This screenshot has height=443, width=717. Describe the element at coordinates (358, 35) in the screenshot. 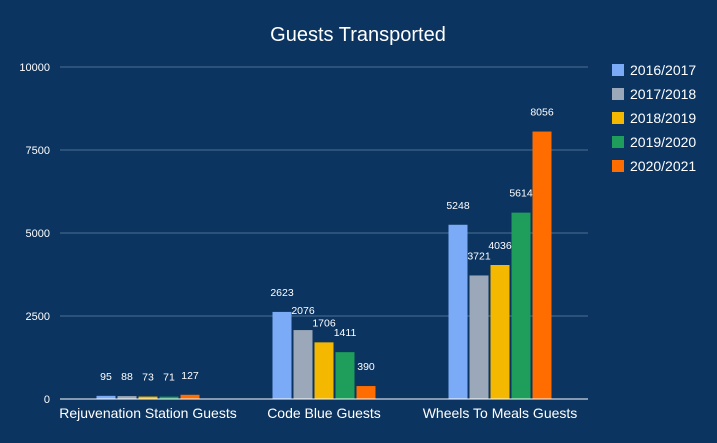

I see `chart-title: Guests Transported` at that location.